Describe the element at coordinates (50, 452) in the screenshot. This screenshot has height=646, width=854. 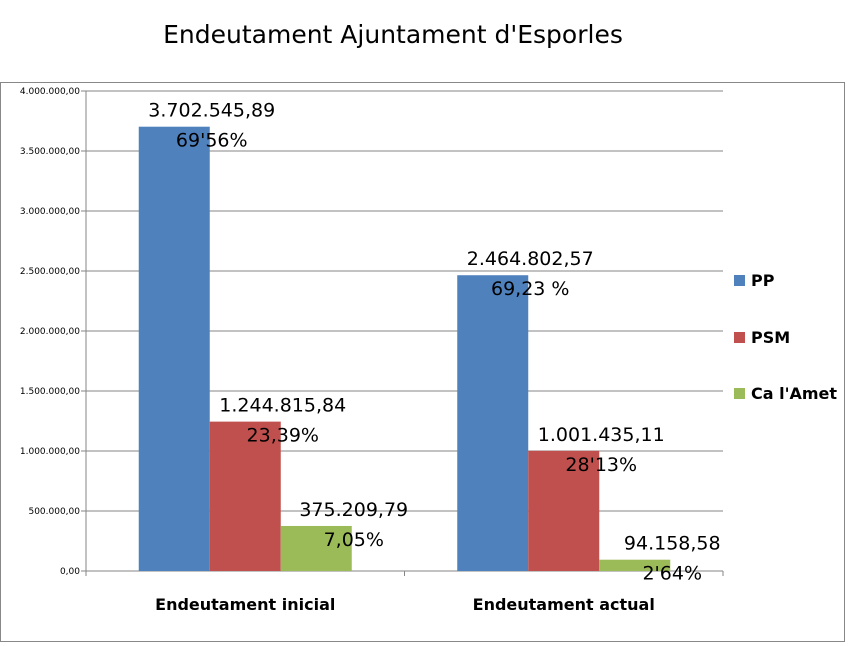
I see `y-tick-label: 1.000.000,00` at that location.